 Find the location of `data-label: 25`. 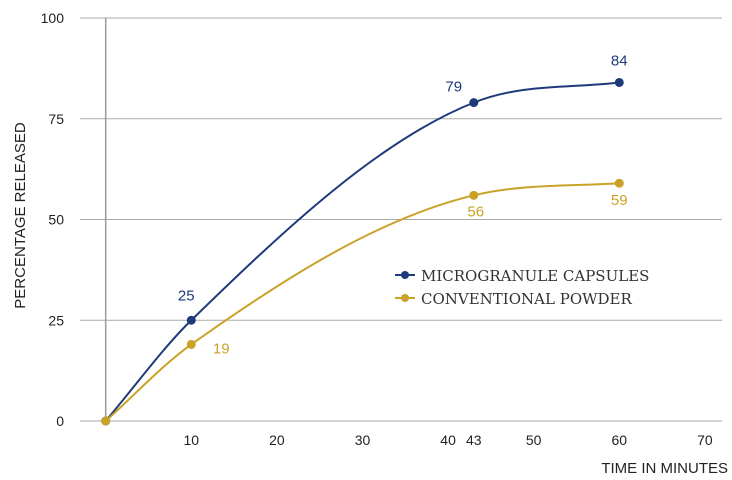

data-label: 25 is located at coordinates (186, 295).